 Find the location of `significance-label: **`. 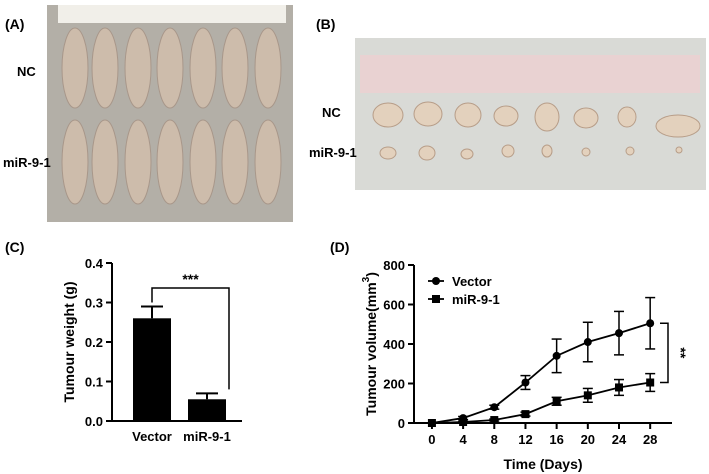

significance-label: ** is located at coordinates (681, 352).